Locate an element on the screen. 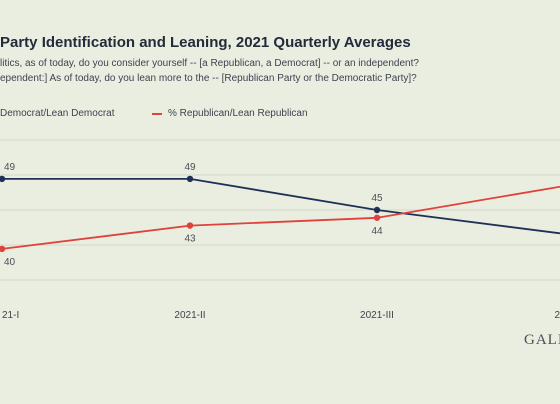  x-tick-label-1: 2021-II is located at coordinates (189, 315).